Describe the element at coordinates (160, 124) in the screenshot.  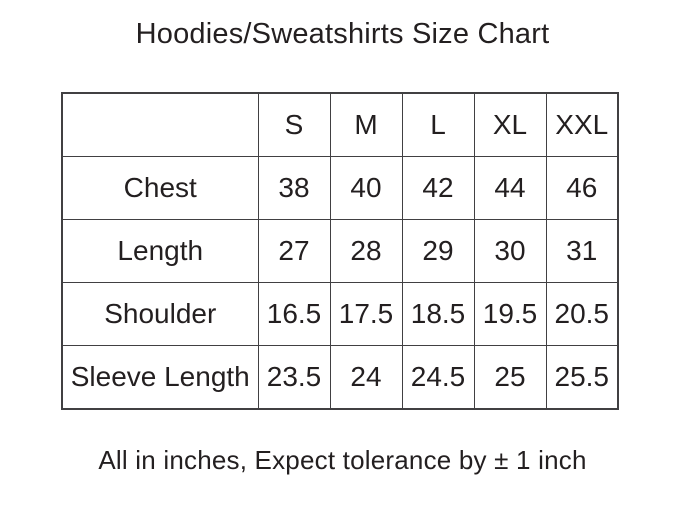
I see `corner-cell` at that location.